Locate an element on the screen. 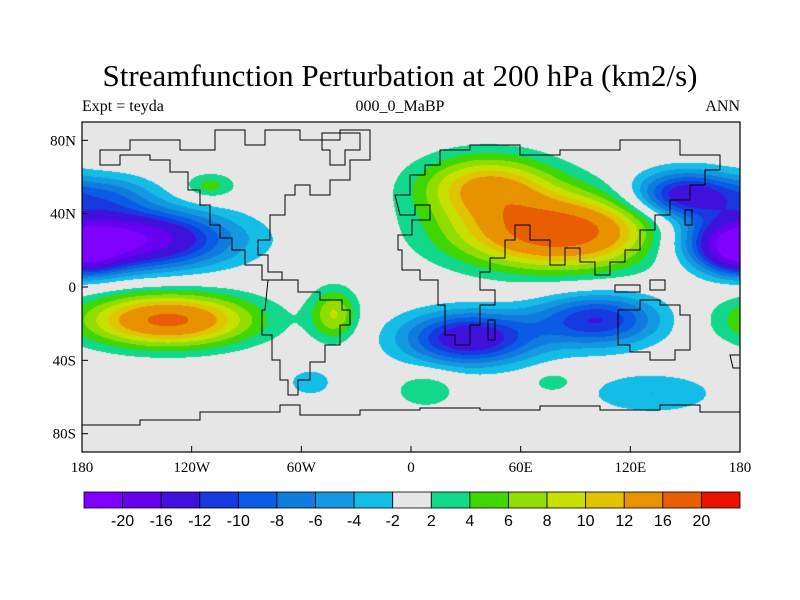 This screenshot has height=600, width=800. y-tick-label: 40N is located at coordinates (63, 215).